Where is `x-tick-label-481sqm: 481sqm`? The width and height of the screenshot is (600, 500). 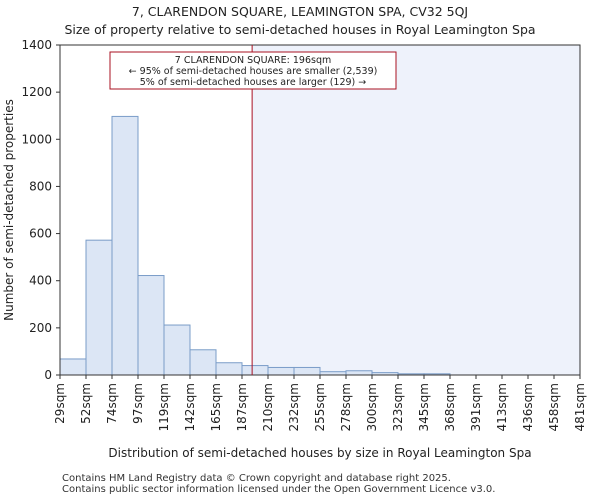 x-tick-label-481sqm: 481sqm is located at coordinates (580, 407).